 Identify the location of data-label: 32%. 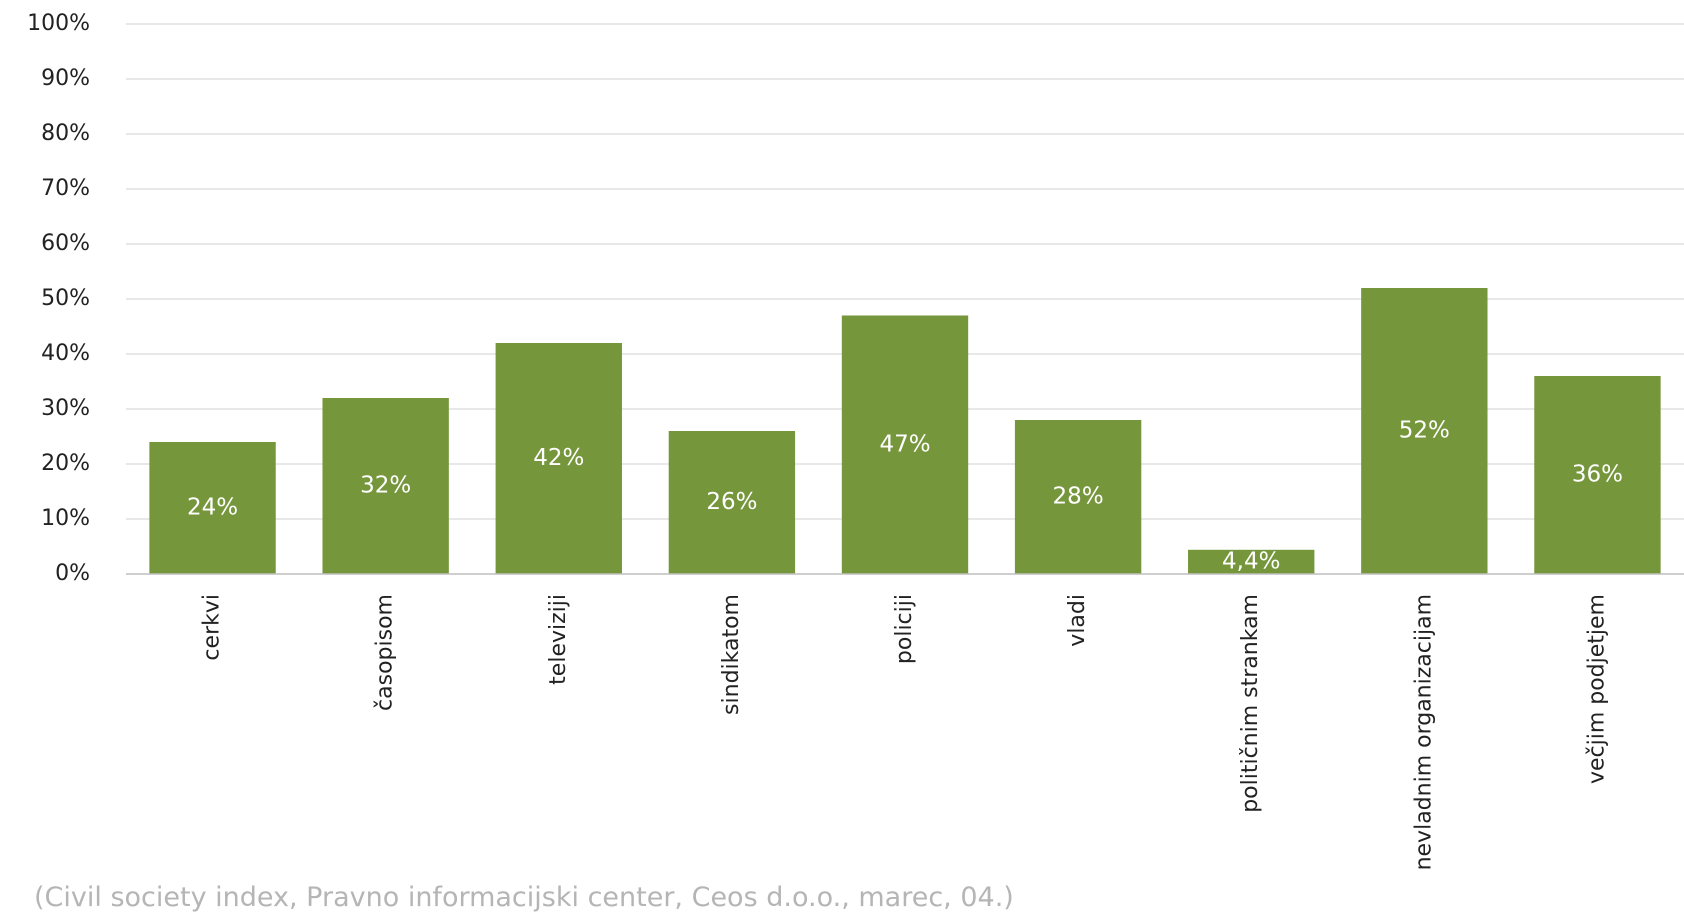
(385, 486).